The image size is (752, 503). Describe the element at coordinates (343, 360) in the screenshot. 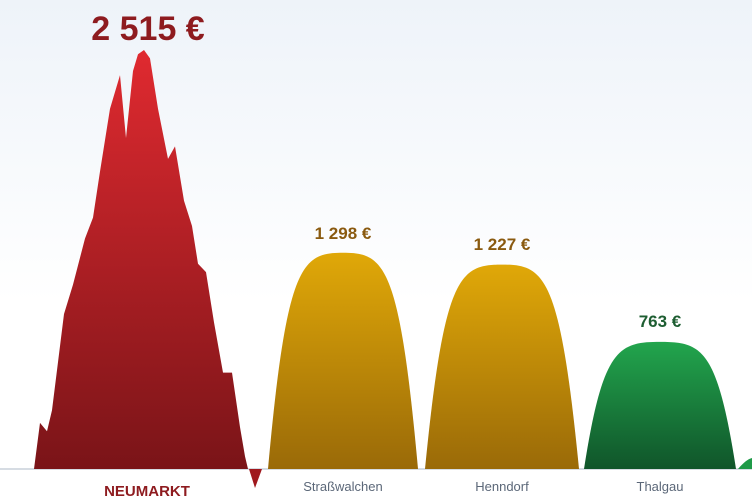

I see `mark-strasswalchen` at that location.